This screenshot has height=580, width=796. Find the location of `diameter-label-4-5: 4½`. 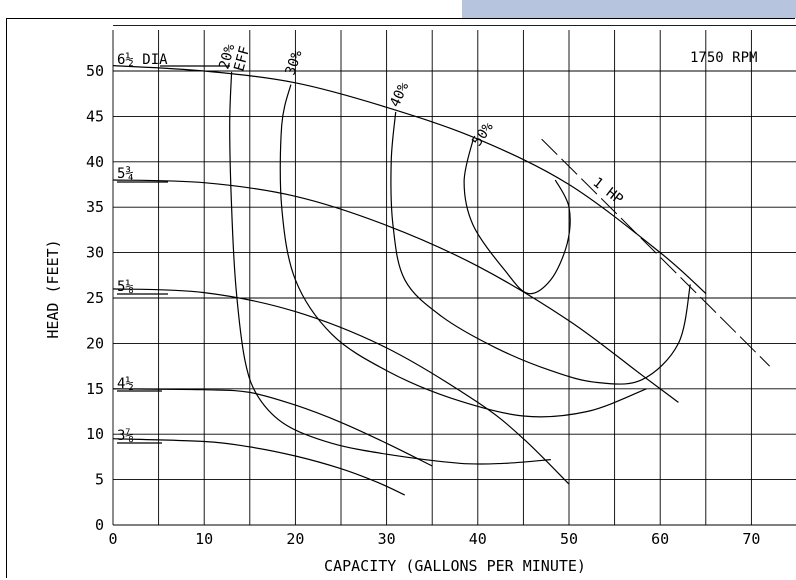

diameter-label-4-5: 4½ is located at coordinates (125, 384).